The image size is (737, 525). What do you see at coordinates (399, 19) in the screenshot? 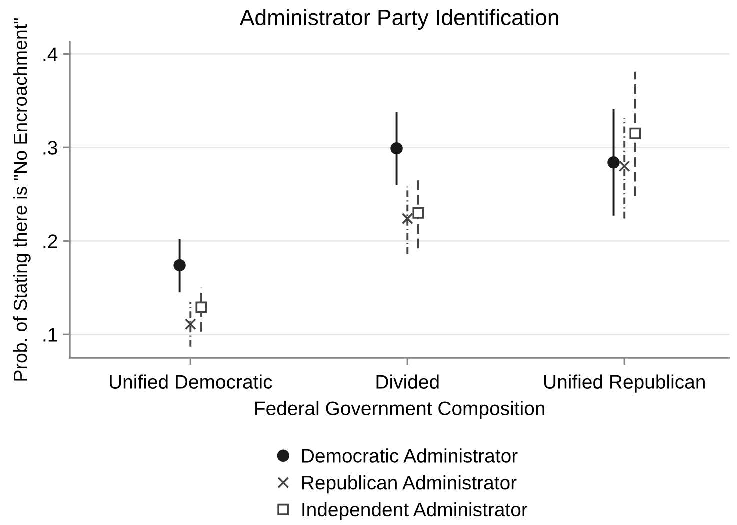
I see `chart-title: Administrator Party Identification` at bounding box center [399, 19].